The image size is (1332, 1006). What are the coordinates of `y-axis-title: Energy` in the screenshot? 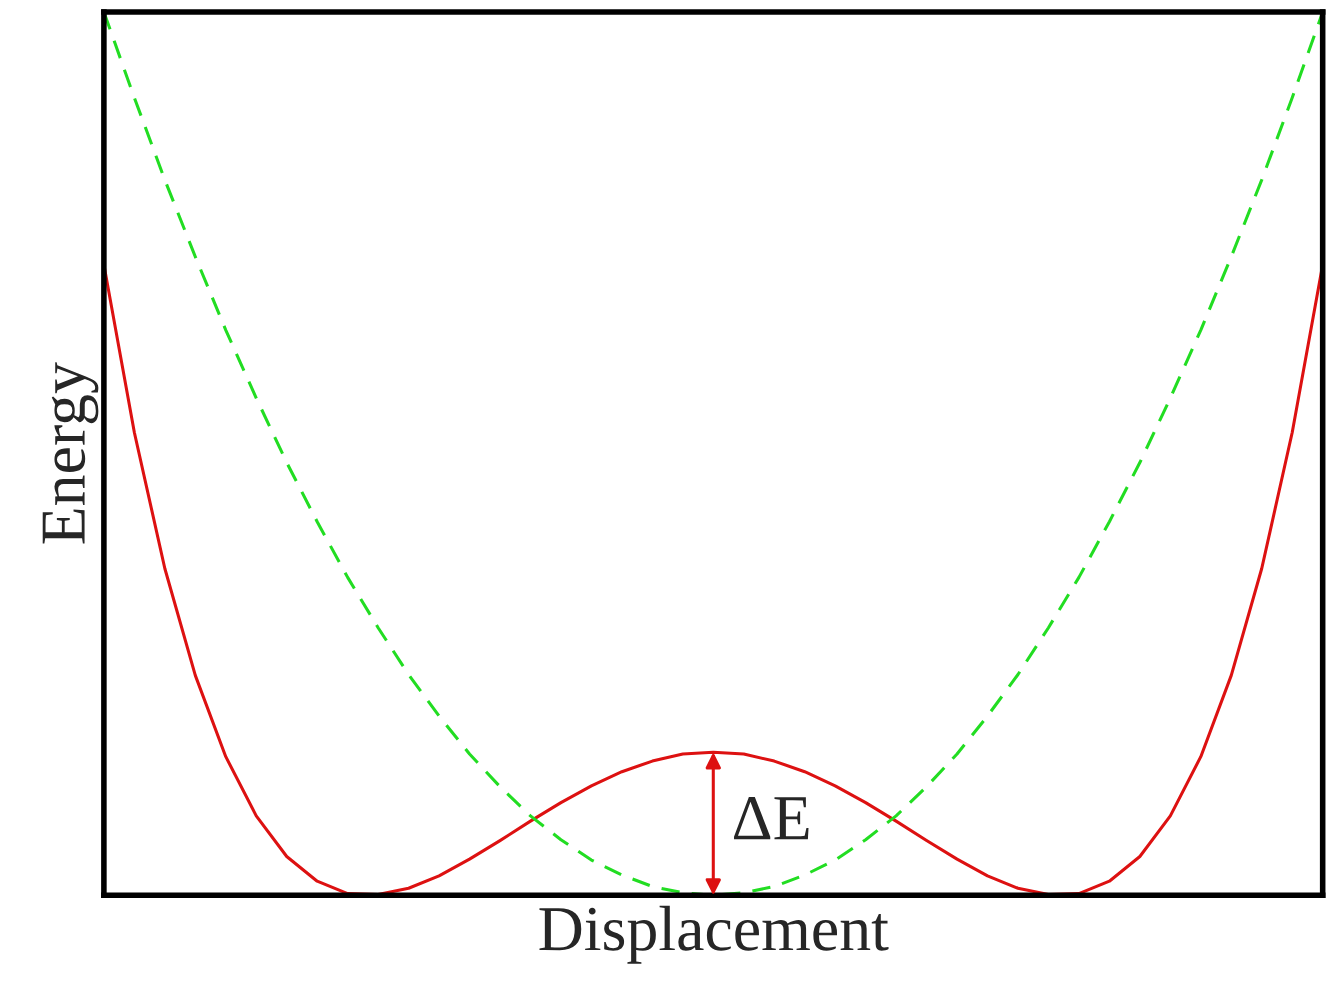 It's located at (70, 453).